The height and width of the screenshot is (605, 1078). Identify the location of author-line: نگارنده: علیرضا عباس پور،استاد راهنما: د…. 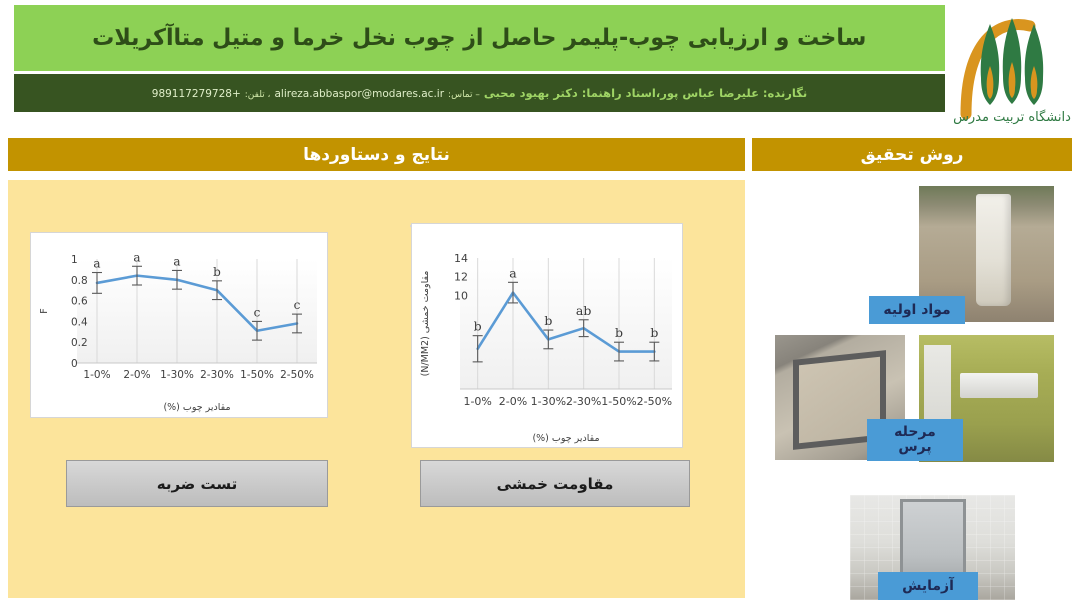
(479, 93).